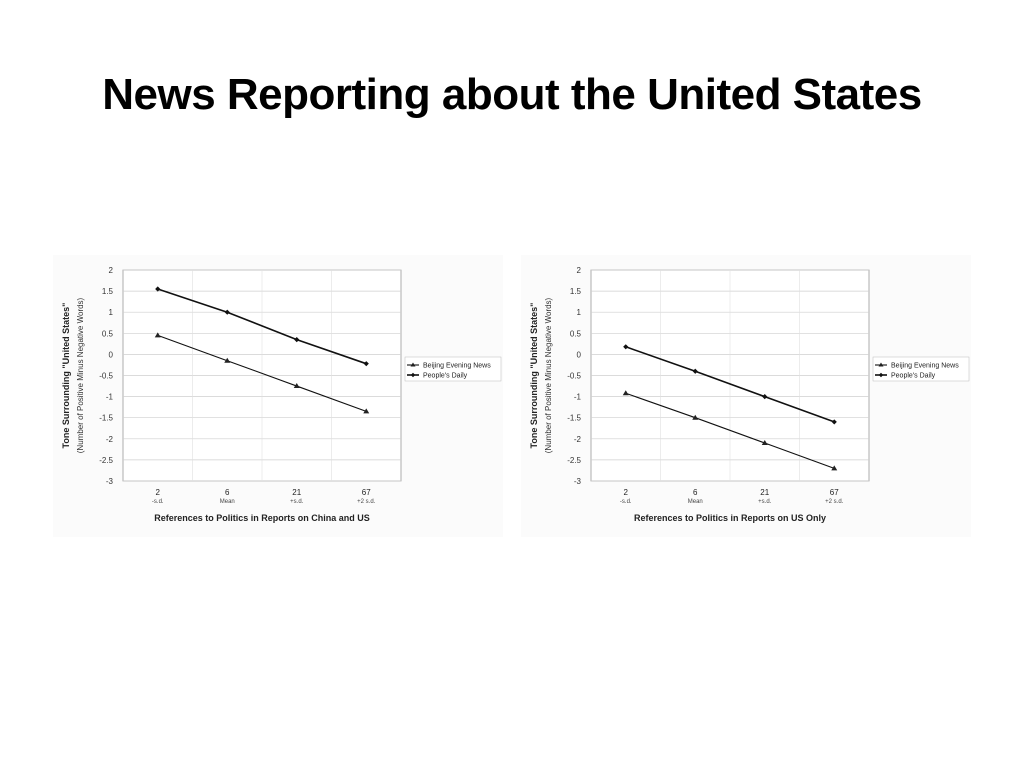 This screenshot has height=768, width=1024. I want to click on chart-right-ytick-label: -2.5, so click(574, 460).